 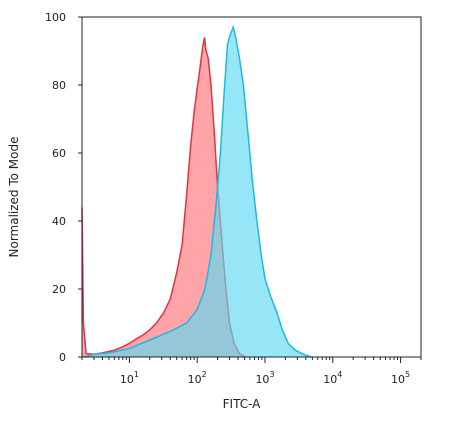 I want to click on y-tick-label: 60, so click(x=59, y=153).